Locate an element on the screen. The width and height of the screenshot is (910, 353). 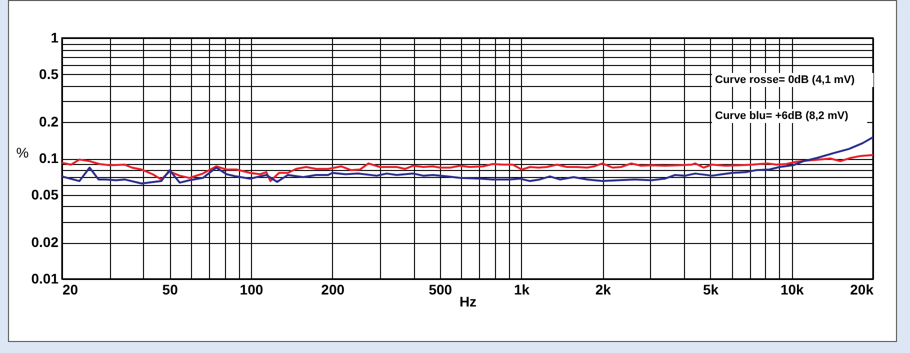
x-tick-label: 500 is located at coordinates (440, 290).